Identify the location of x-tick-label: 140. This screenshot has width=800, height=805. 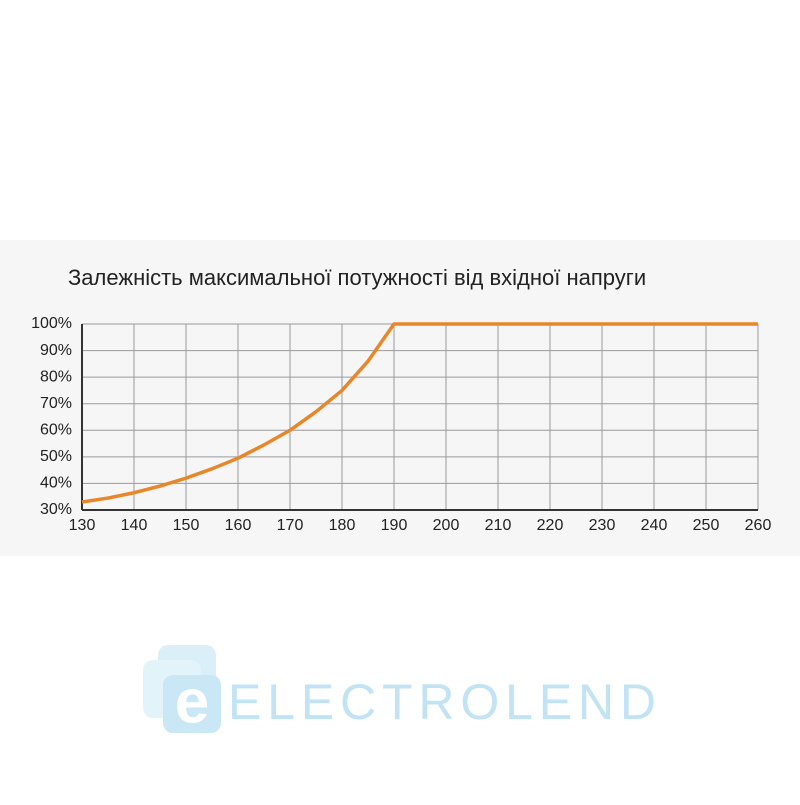
(134, 525).